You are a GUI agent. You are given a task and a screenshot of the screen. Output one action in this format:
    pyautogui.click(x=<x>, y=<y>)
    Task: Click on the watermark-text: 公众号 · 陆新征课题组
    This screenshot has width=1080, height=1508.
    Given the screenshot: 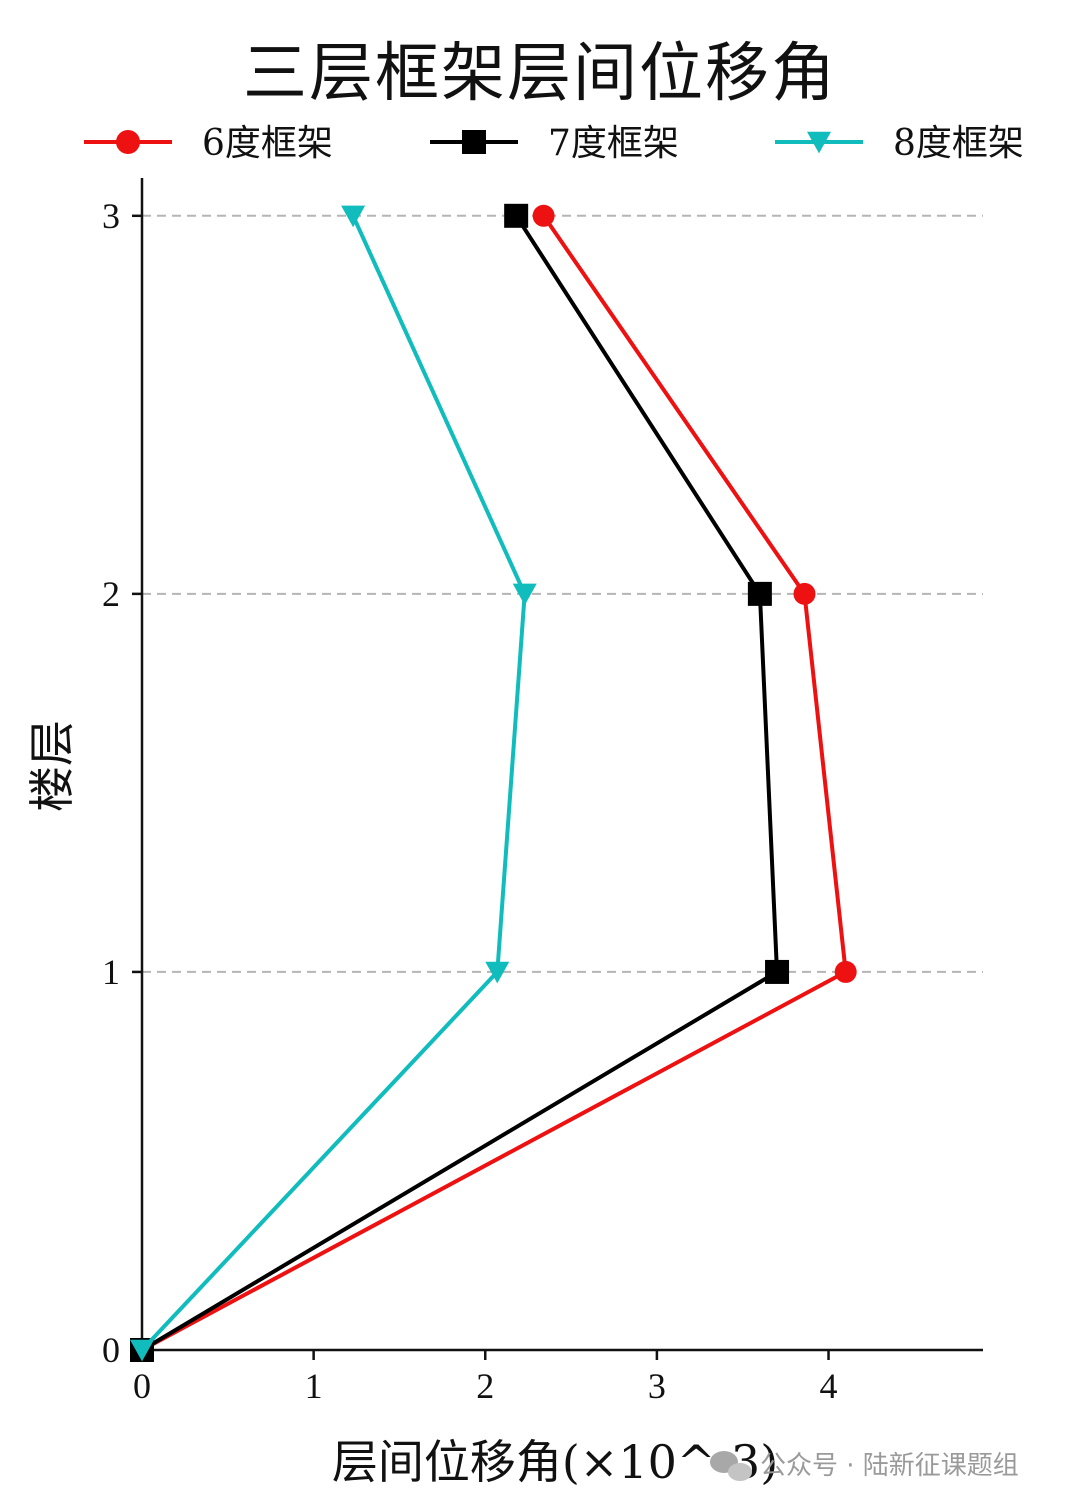 What is the action you would take?
    pyautogui.click(x=889, y=1466)
    